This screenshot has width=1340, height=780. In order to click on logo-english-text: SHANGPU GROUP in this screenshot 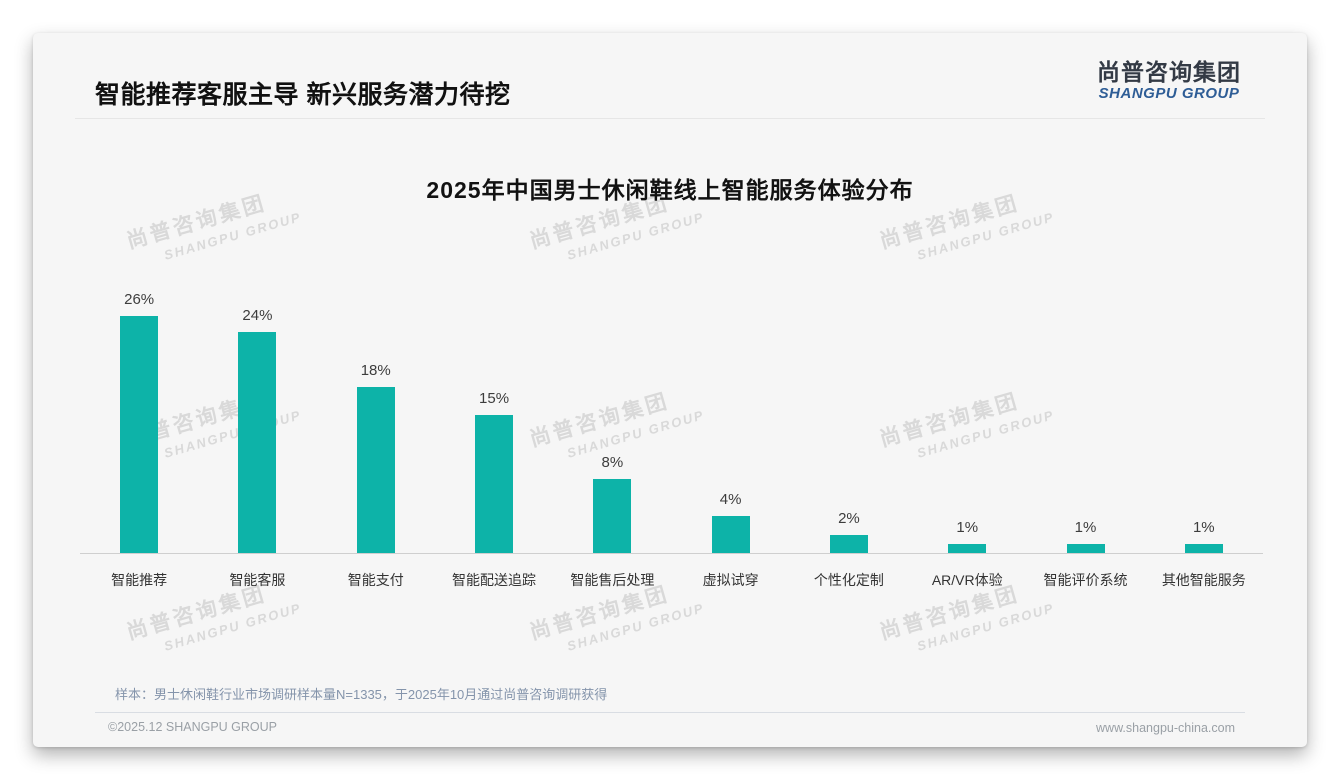, I will do `click(1169, 94)`.